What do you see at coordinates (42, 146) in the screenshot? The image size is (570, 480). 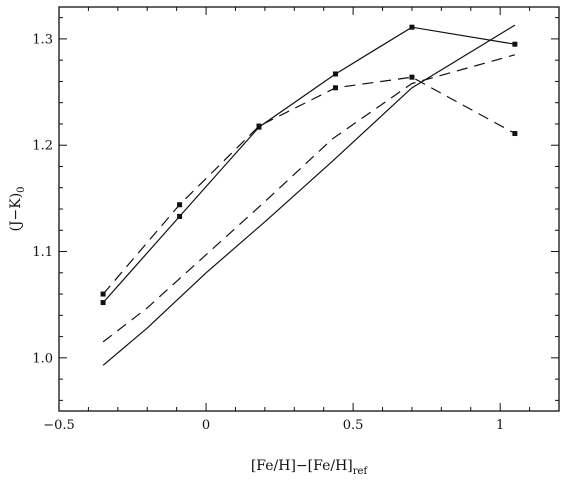 I see `y-tick-label: 1.2` at bounding box center [42, 146].